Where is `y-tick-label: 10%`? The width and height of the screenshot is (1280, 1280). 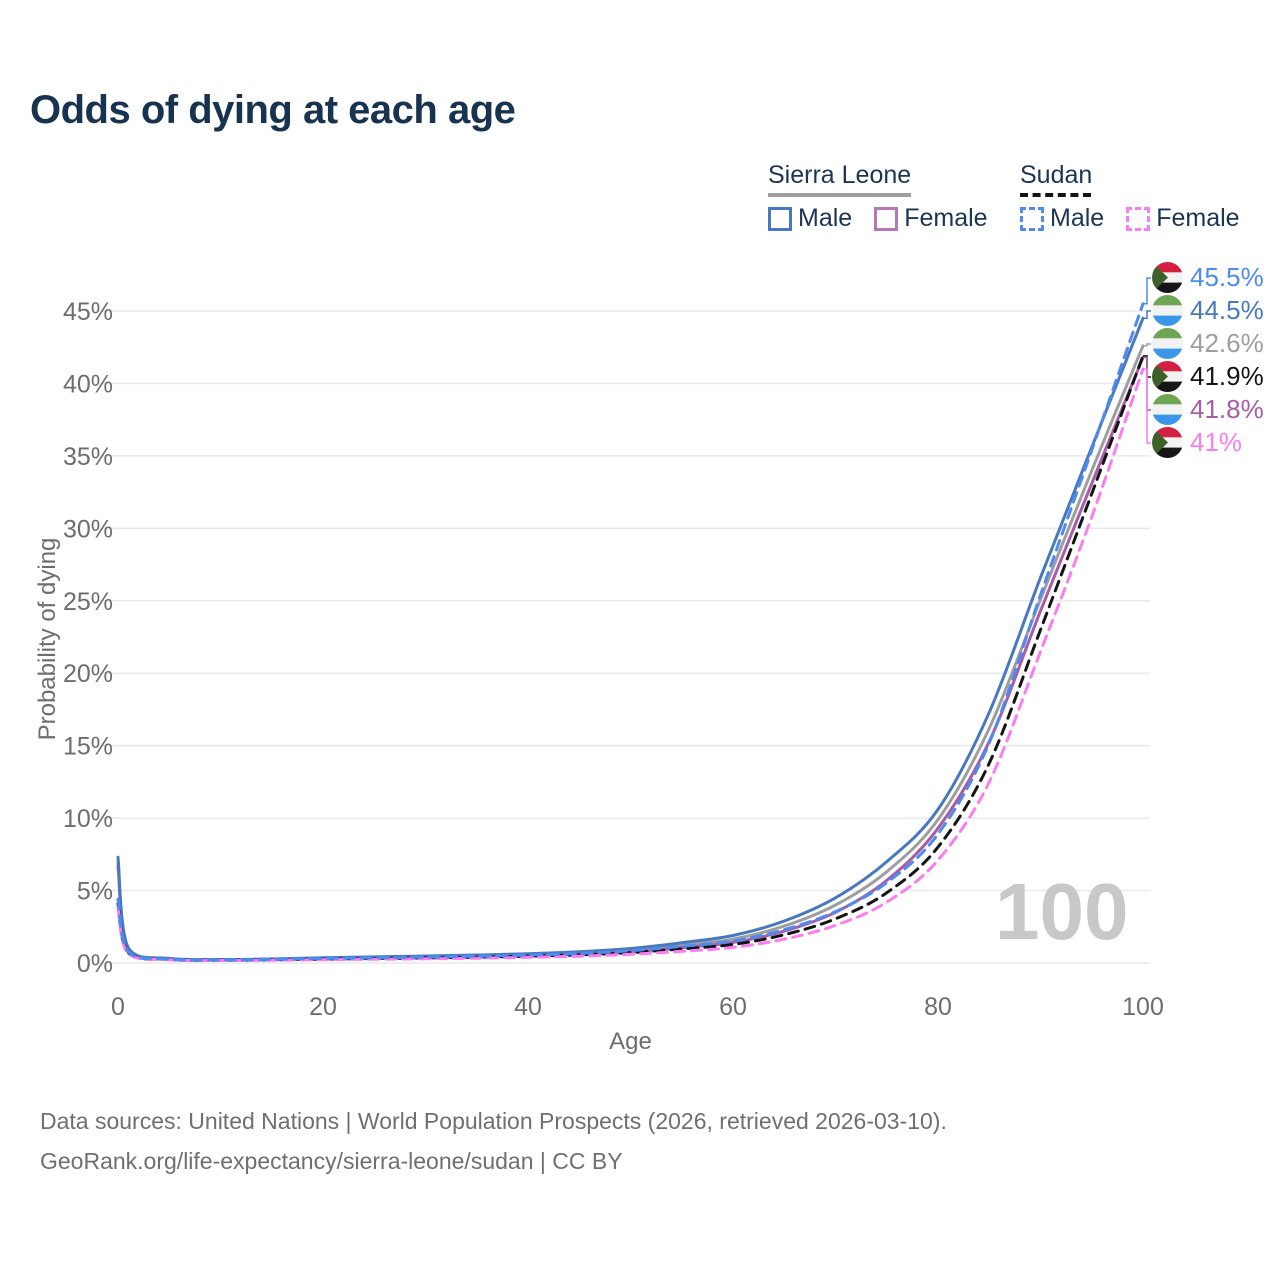 y-tick-label: 10% is located at coordinates (88, 819).